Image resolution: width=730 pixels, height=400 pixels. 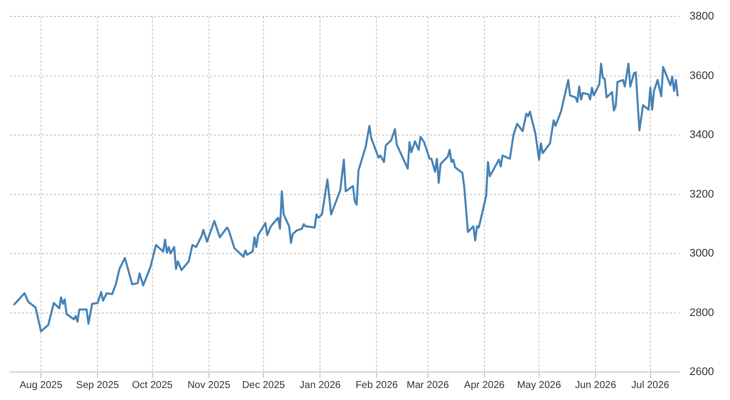 I want to click on x-tick-label: Aug 2025, so click(x=41, y=385).